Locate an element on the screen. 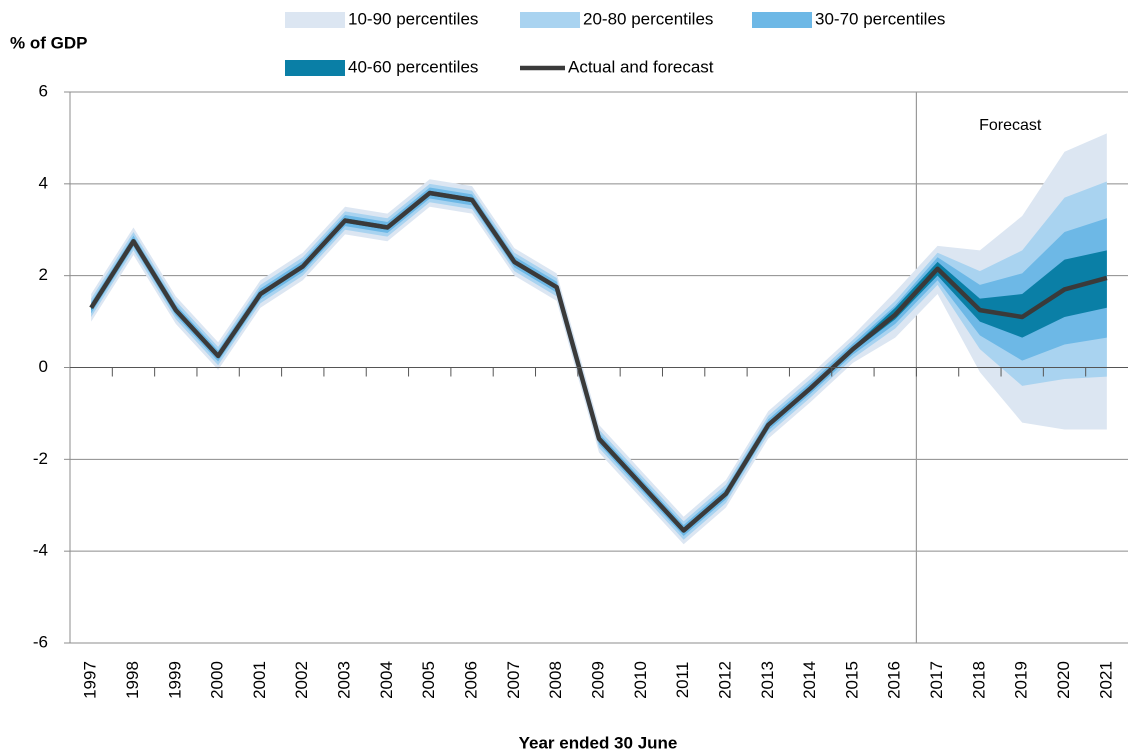  x-tick-label: 2016 is located at coordinates (894, 680).